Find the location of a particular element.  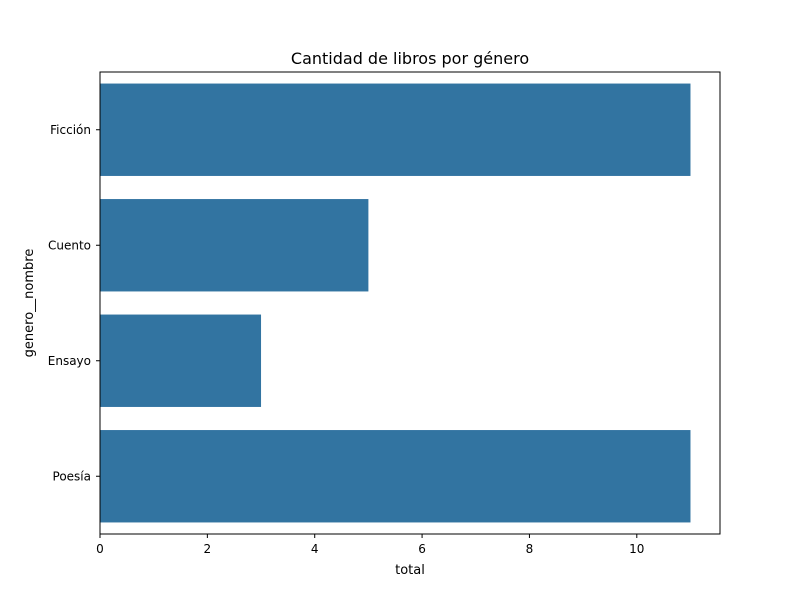

x-tick-label-5: 10 is located at coordinates (636, 549).